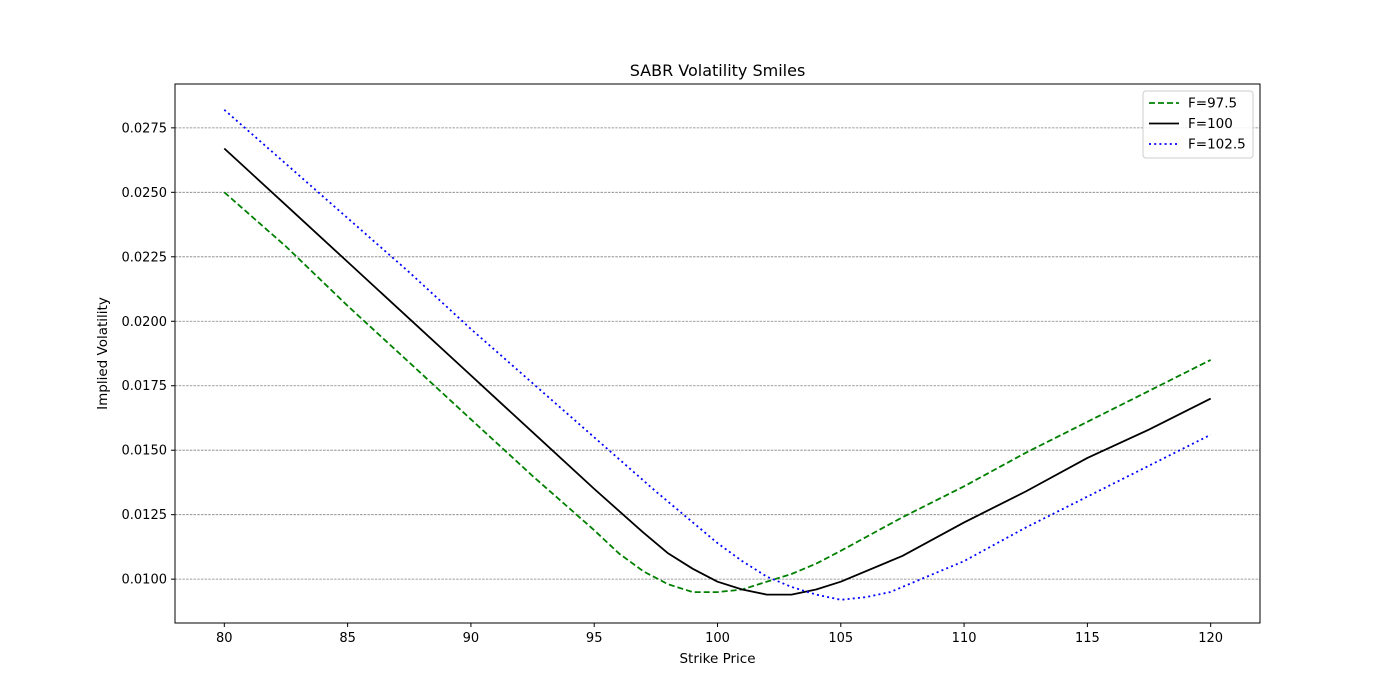 Image resolution: width=1400 pixels, height=700 pixels. I want to click on y-tick-label: 0.0150, so click(145, 451).